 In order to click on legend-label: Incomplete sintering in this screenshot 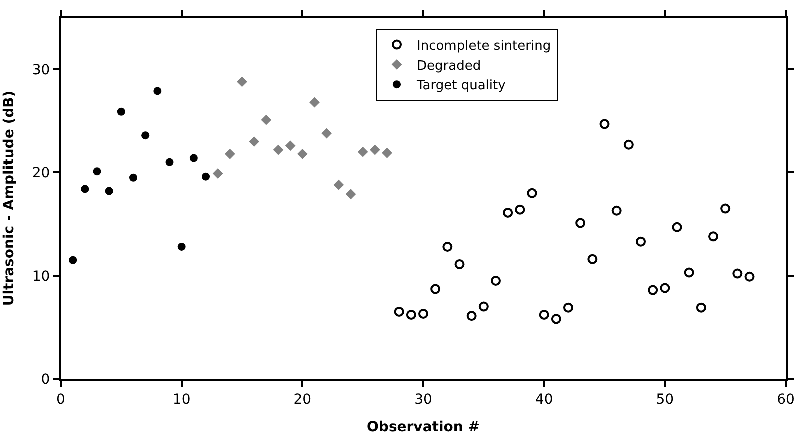, I will do `click(484, 46)`.